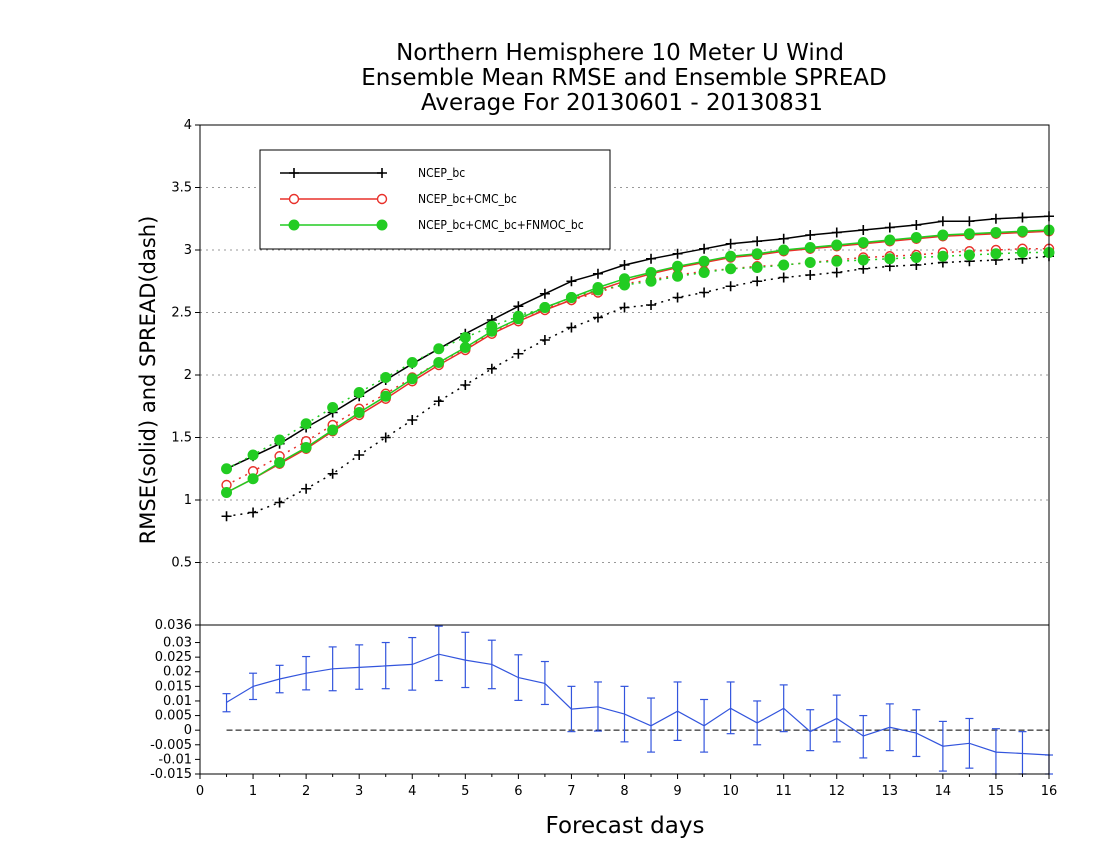  I want to click on x-tick-label: 15, so click(996, 791).